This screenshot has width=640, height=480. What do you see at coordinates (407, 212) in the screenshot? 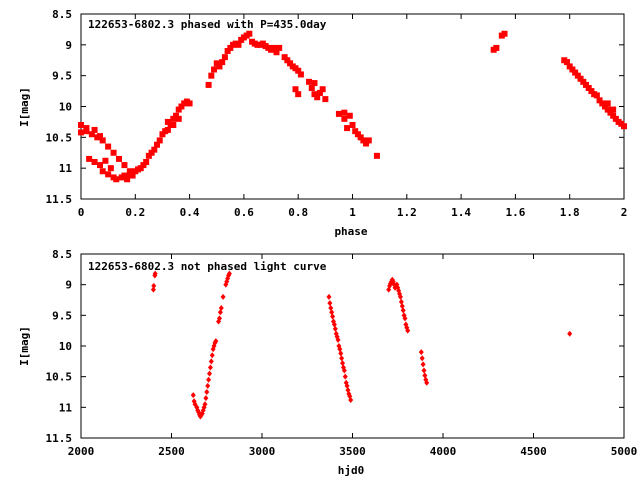
I see `phased-x-tick-label: 1.2` at bounding box center [407, 212].